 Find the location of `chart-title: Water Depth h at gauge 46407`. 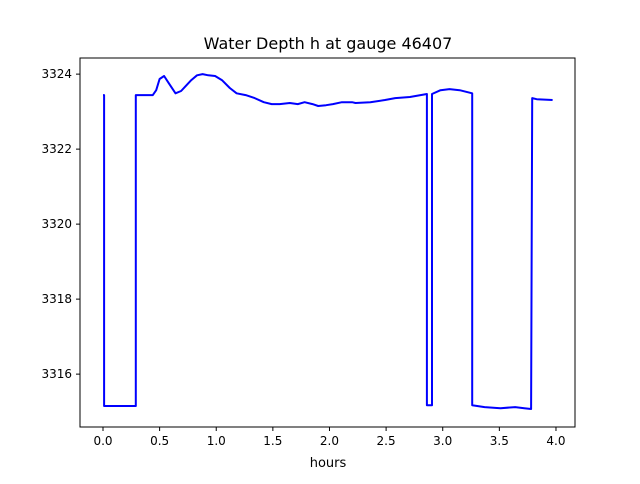

chart-title: Water Depth h at gauge 46407 is located at coordinates (328, 43).